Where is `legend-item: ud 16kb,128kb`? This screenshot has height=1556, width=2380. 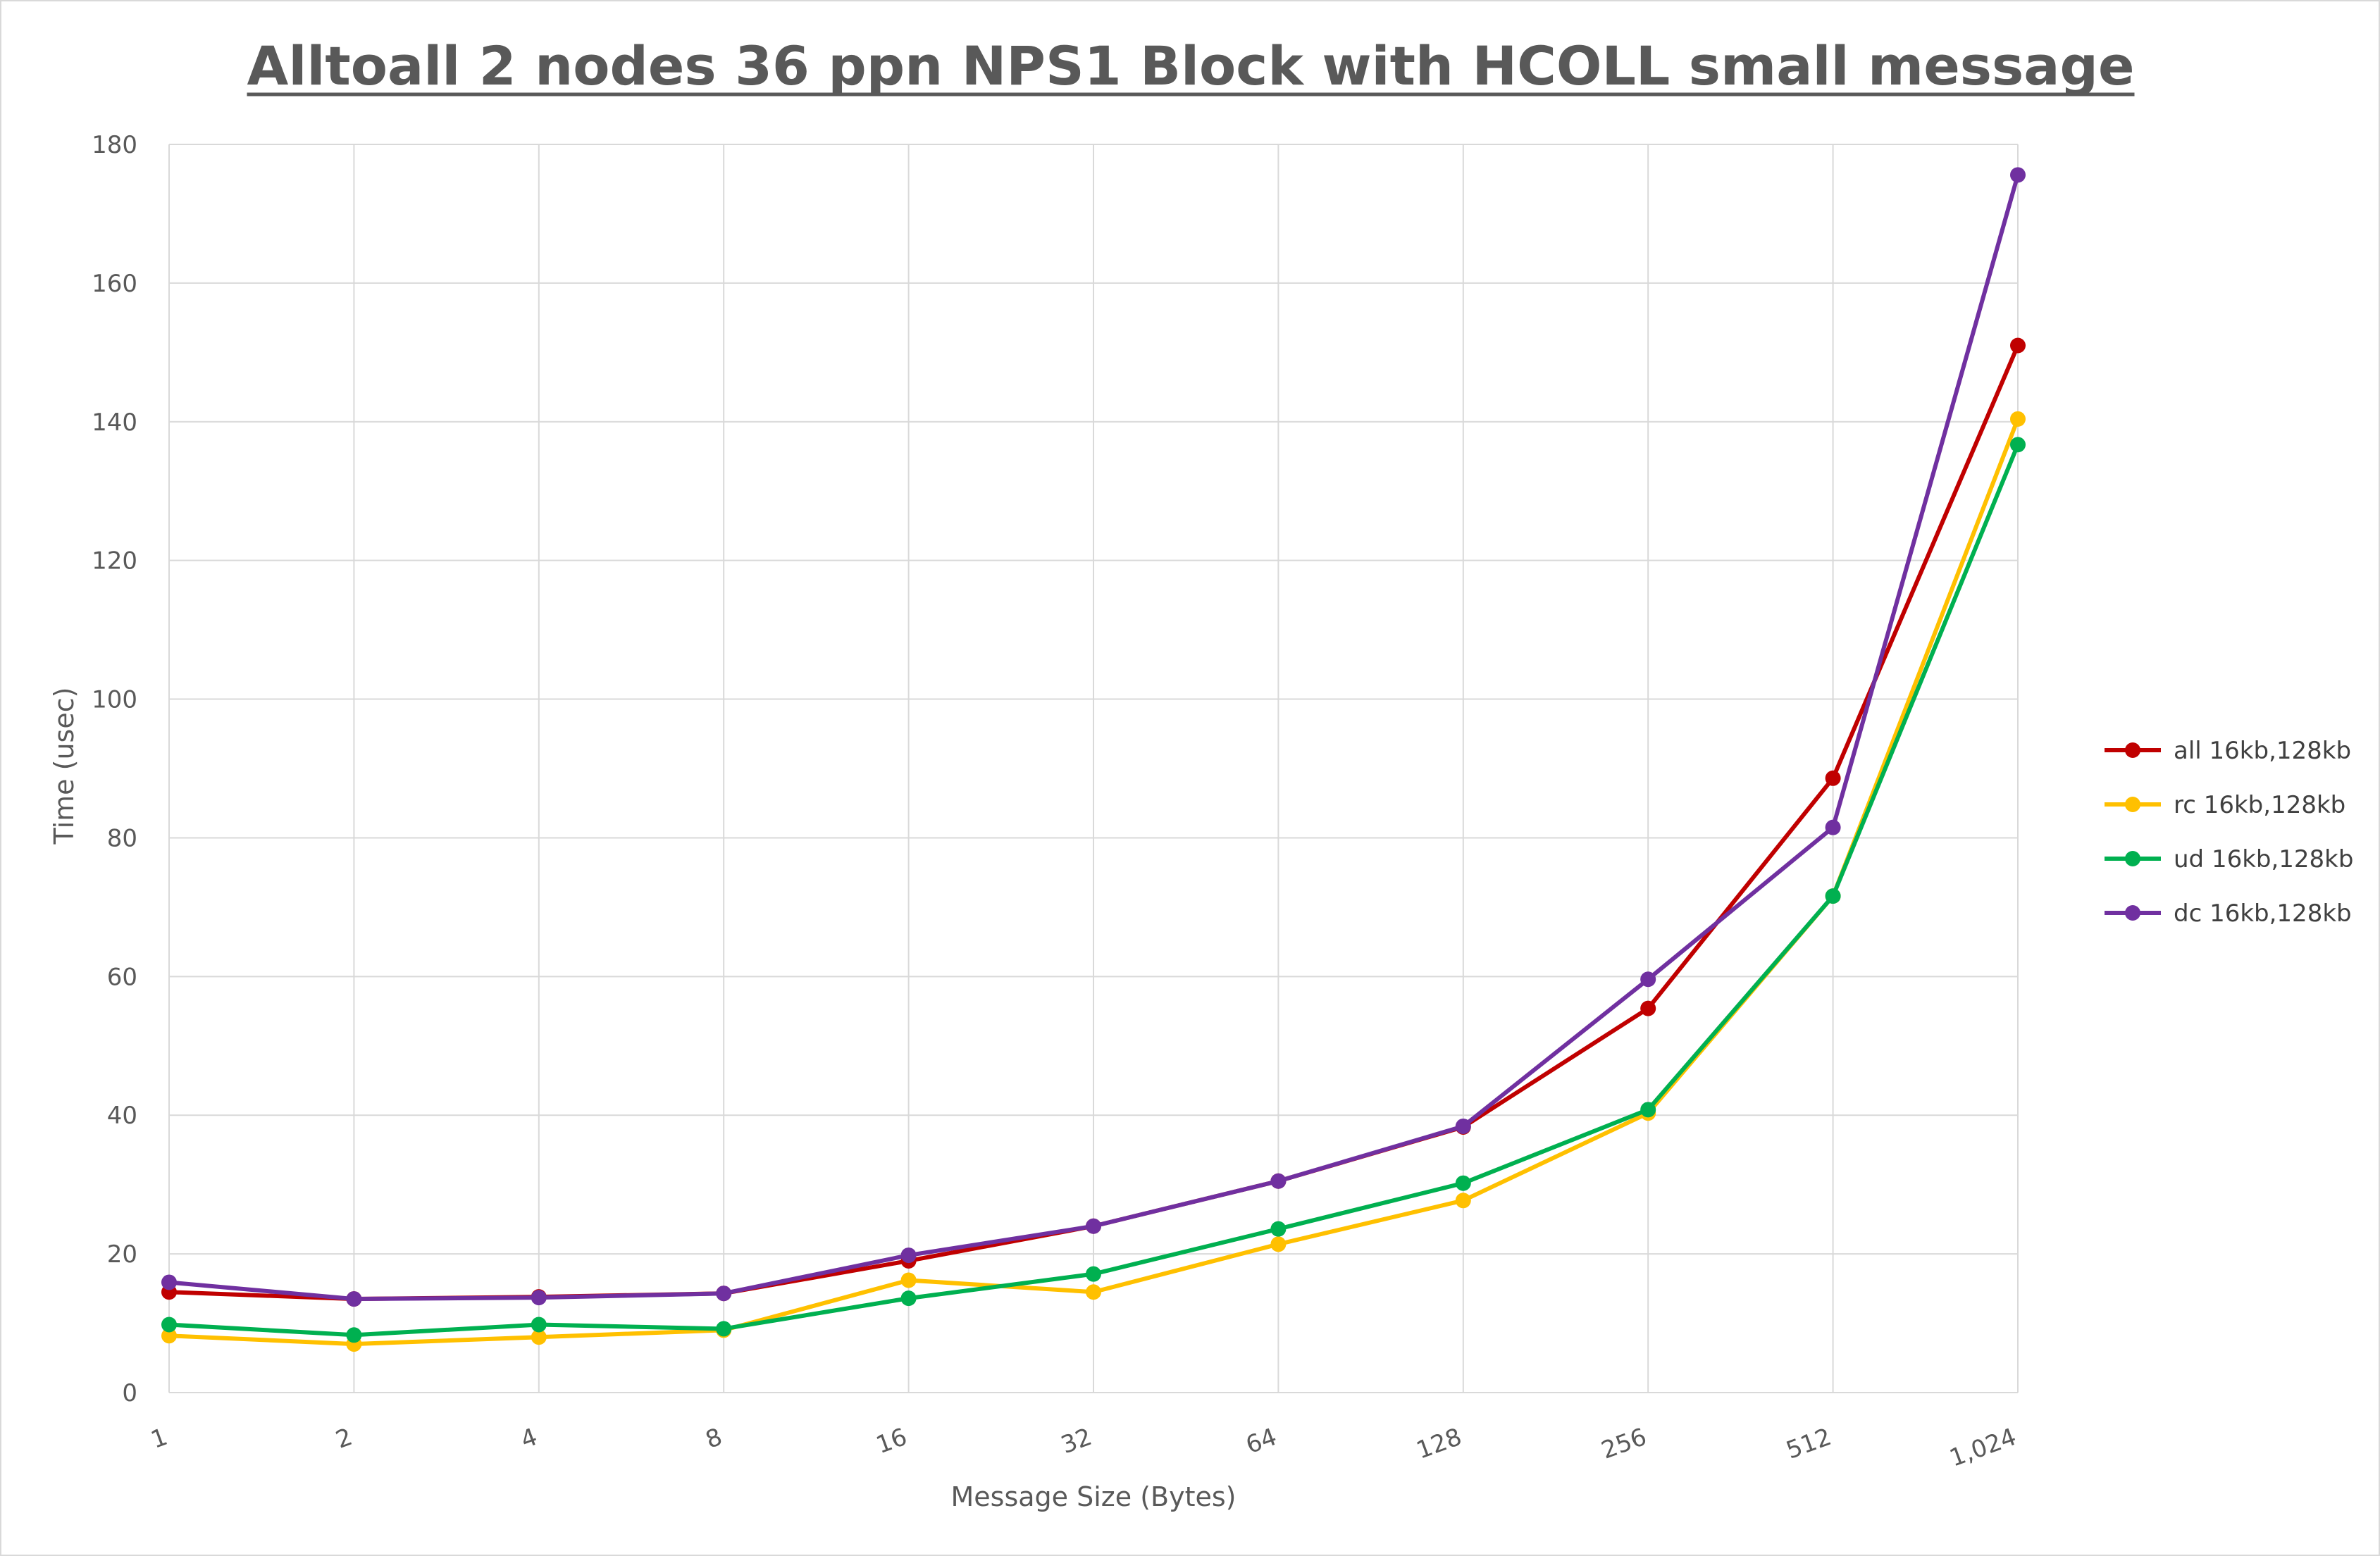 legend-item: ud 16kb,128kb is located at coordinates (2229, 859).